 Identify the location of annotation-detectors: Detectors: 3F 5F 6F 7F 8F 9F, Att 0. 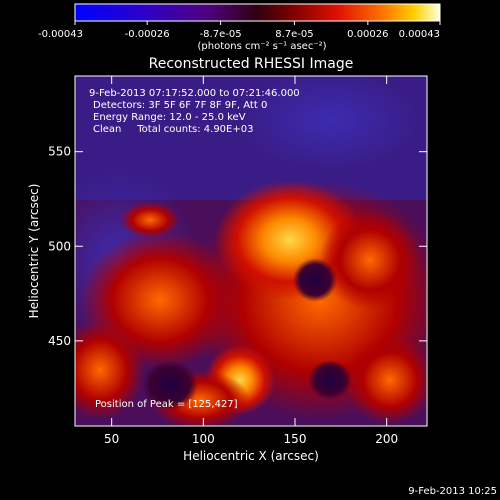
(180, 105).